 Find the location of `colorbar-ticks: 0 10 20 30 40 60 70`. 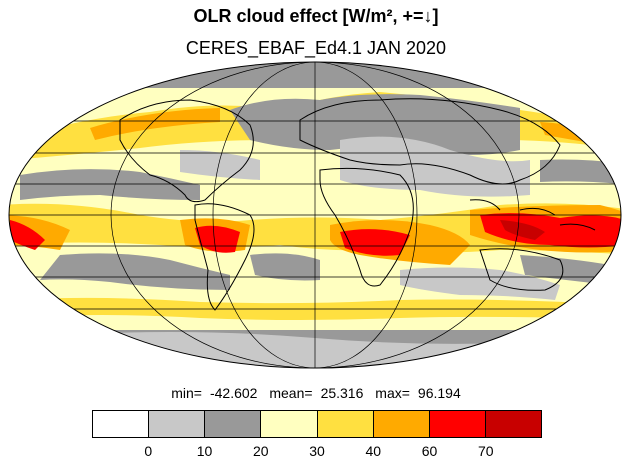

colorbar-ticks: 0 10 20 30 40 60 70 is located at coordinates (316, 453).